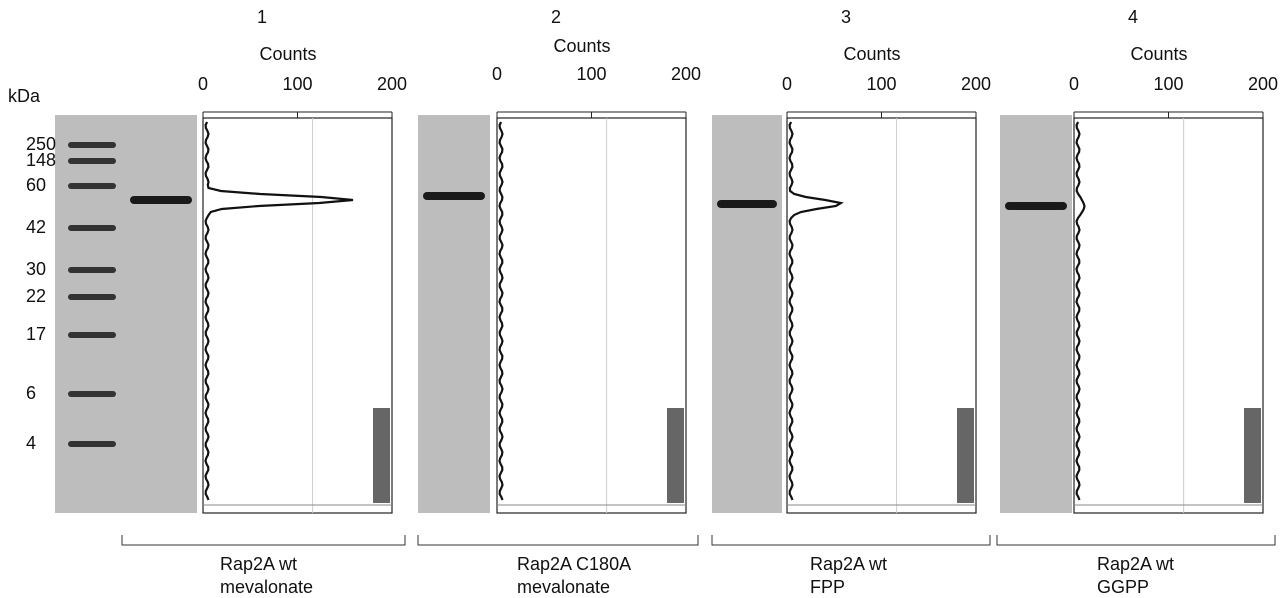  What do you see at coordinates (556, 17) in the screenshot?
I see `panel-number: 2` at bounding box center [556, 17].